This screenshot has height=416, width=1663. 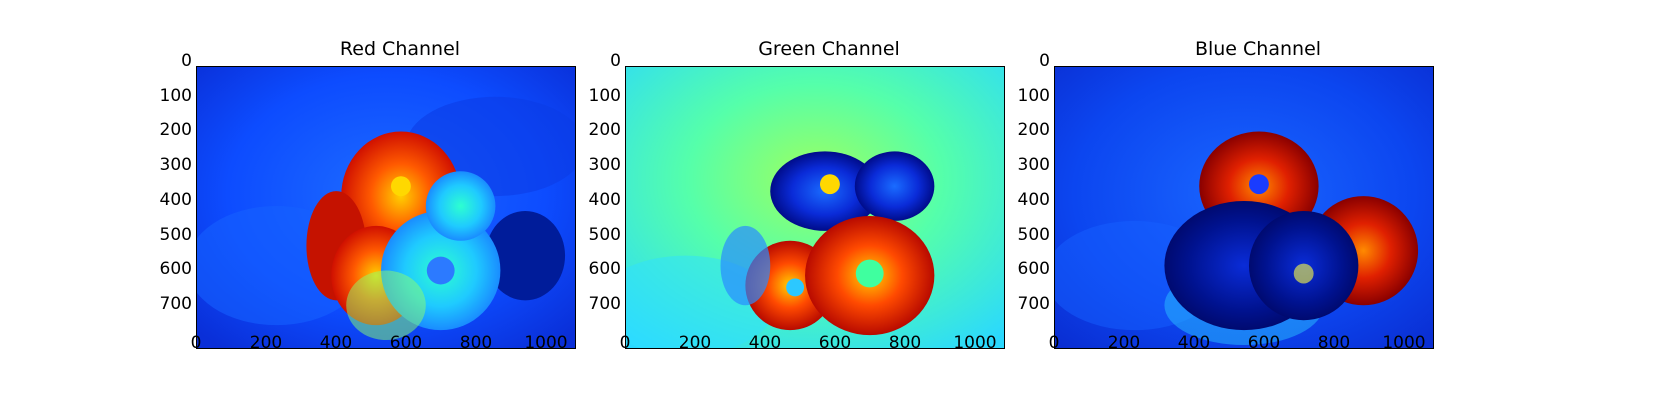 I want to click on panel-title: Blue Channel, so click(x=1258, y=49).